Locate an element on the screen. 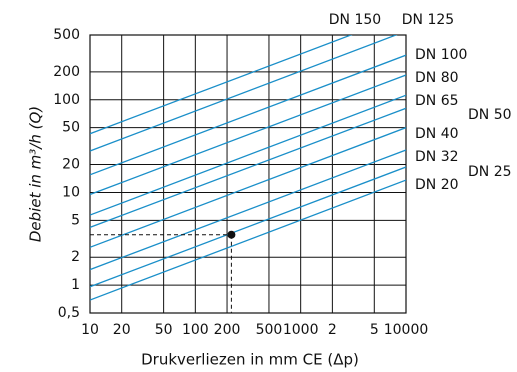 The height and width of the screenshot is (372, 517). x-tick-label: 500 is located at coordinates (269, 330).